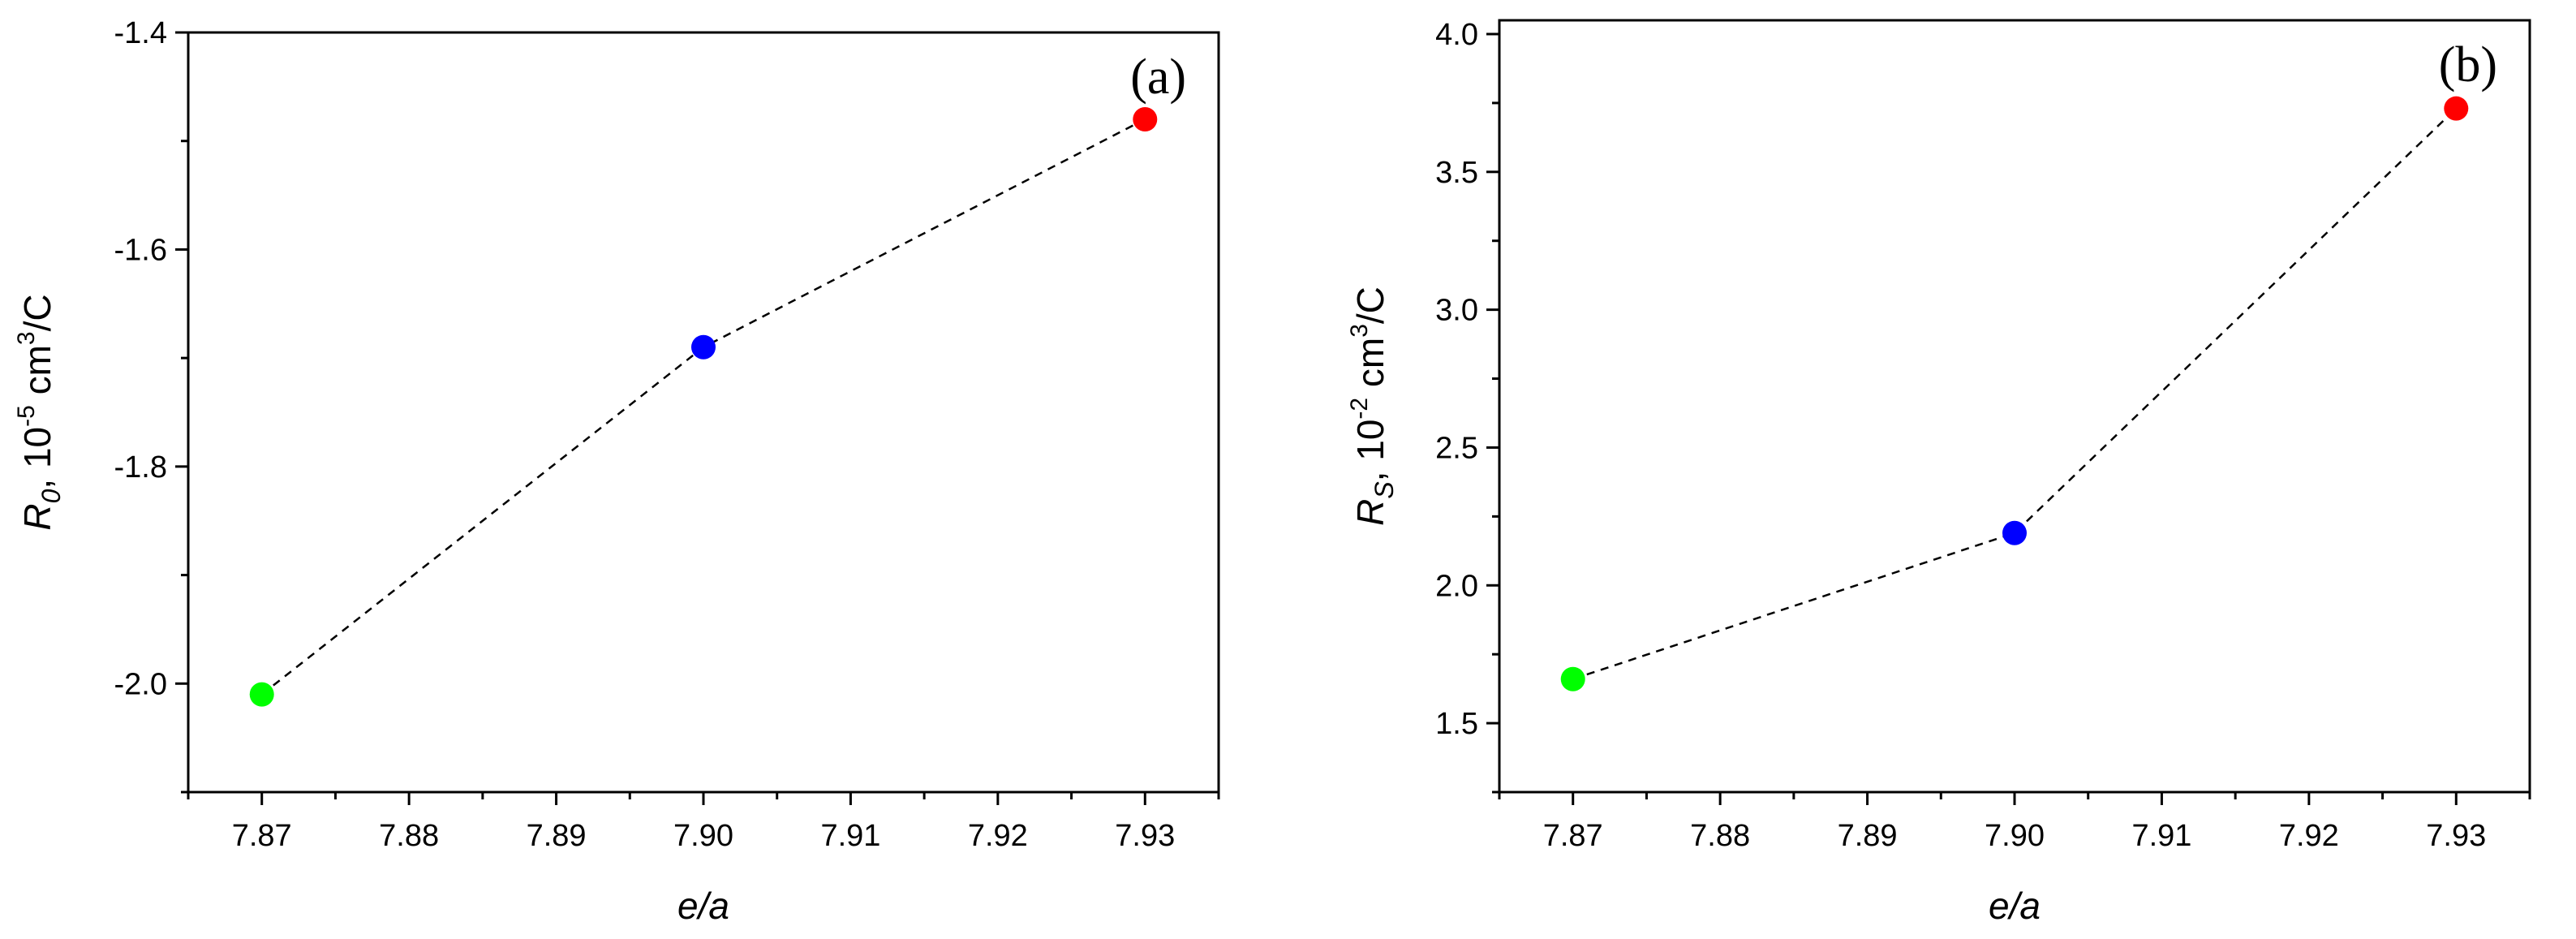 The height and width of the screenshot is (939, 2576). Describe the element at coordinates (1457, 35) in the screenshot. I see `y-tick-label: 4.0` at that location.